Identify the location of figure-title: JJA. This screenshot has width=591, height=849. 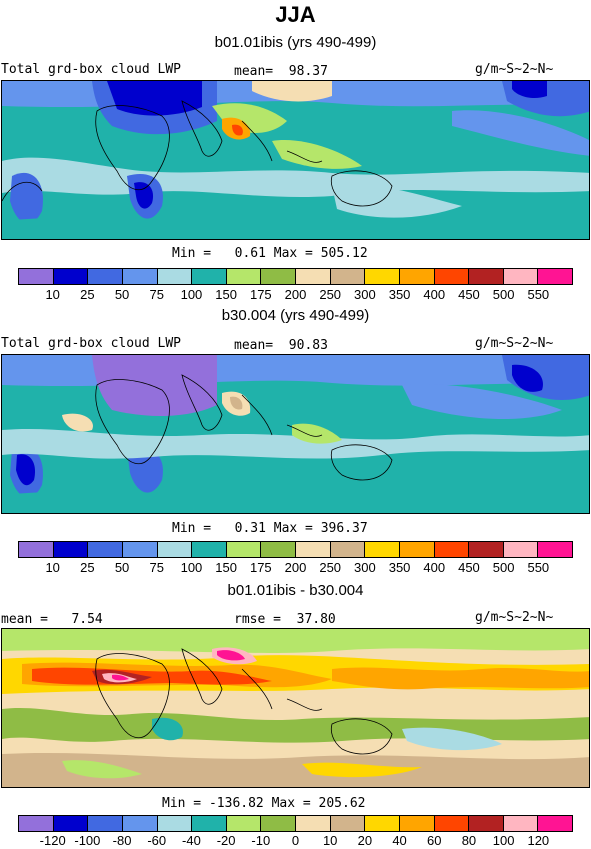
(295, 14).